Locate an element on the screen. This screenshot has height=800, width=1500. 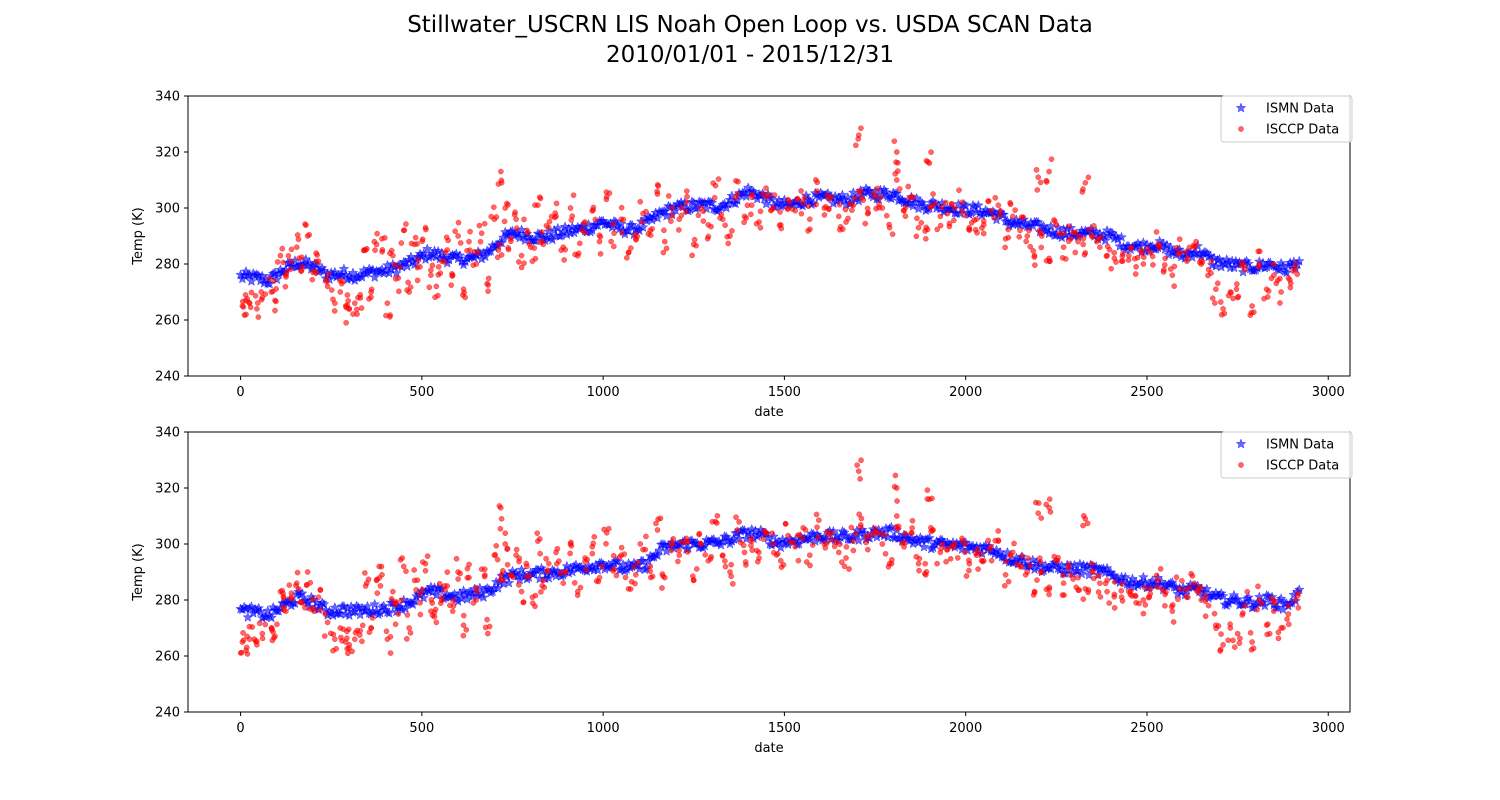
y-tick-label: 280 is located at coordinates (167, 265).